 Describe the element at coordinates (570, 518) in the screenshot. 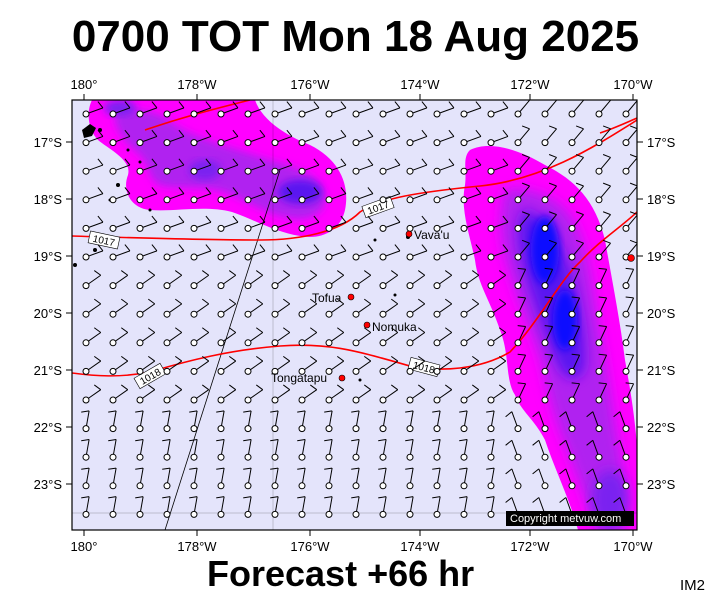

I see `copyright-box` at that location.